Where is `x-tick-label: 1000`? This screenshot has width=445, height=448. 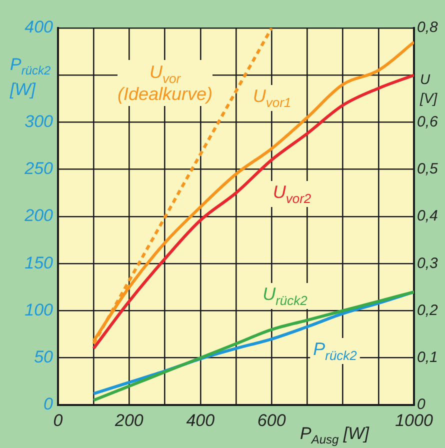 x-tick-label: 1000 is located at coordinates (414, 420).